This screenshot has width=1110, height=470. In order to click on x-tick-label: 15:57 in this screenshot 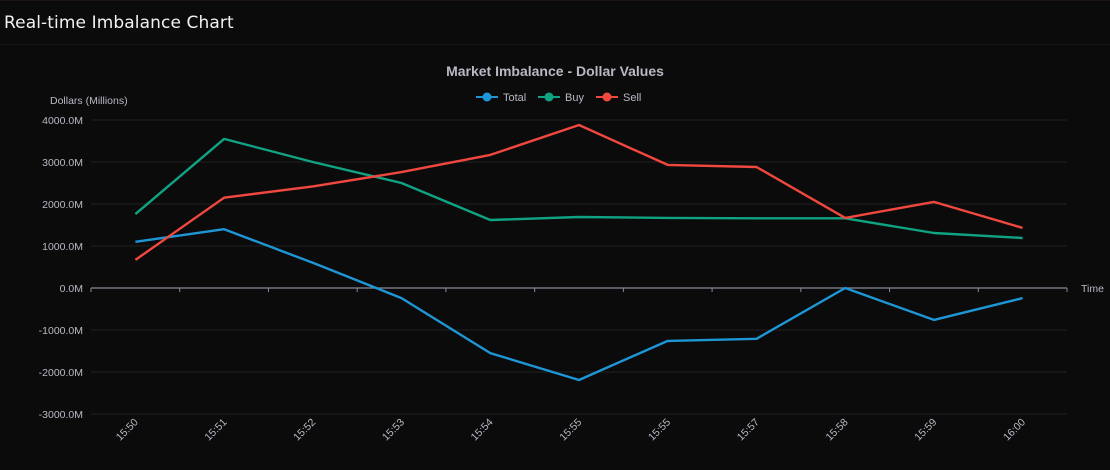, I will do `click(748, 429)`.